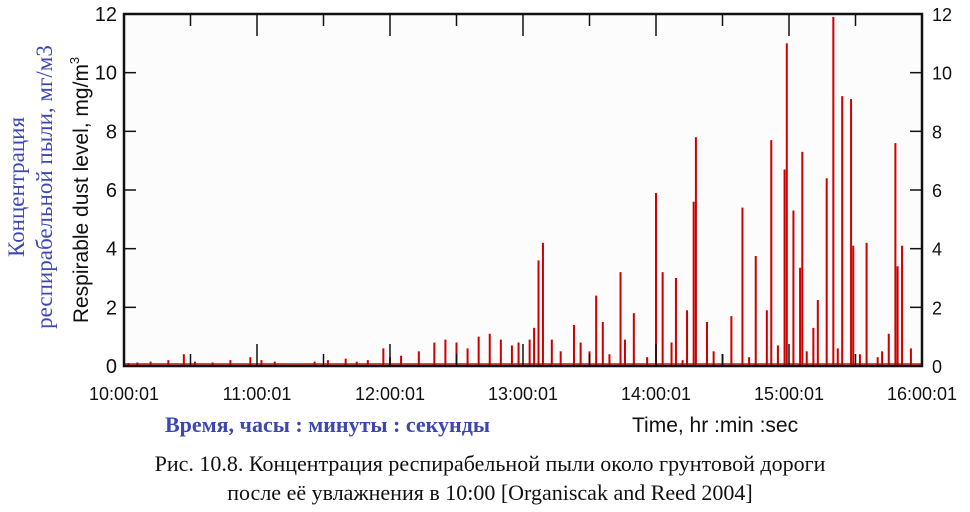  Describe the element at coordinates (111, 367) in the screenshot. I see `y-tick-label-left: 0` at that location.